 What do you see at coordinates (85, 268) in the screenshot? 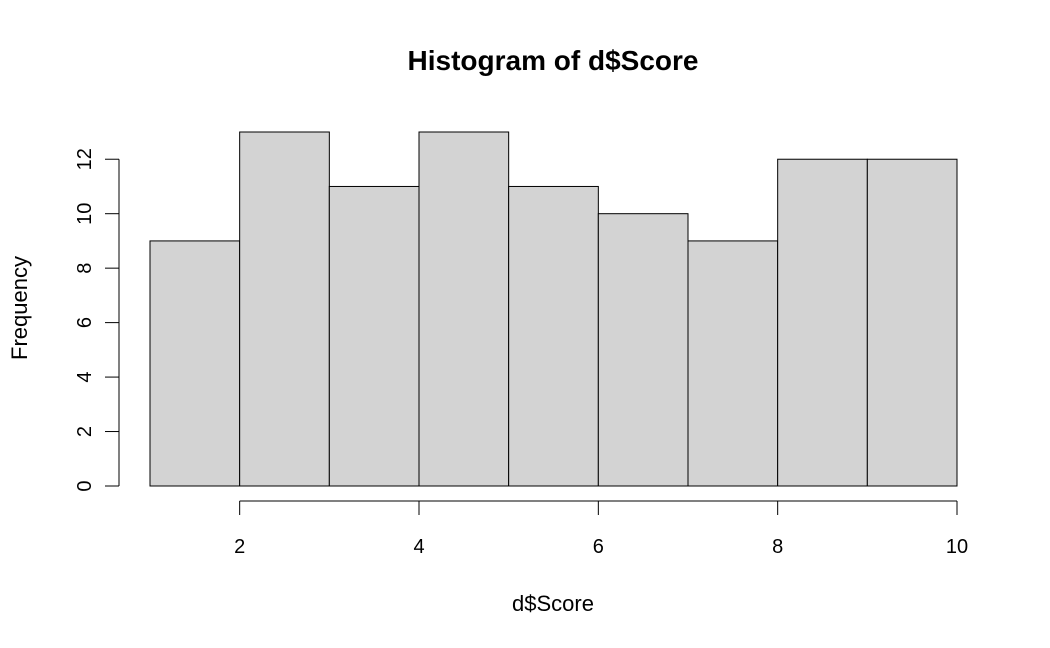
I see `y-tick-label: 8` at bounding box center [85, 268].